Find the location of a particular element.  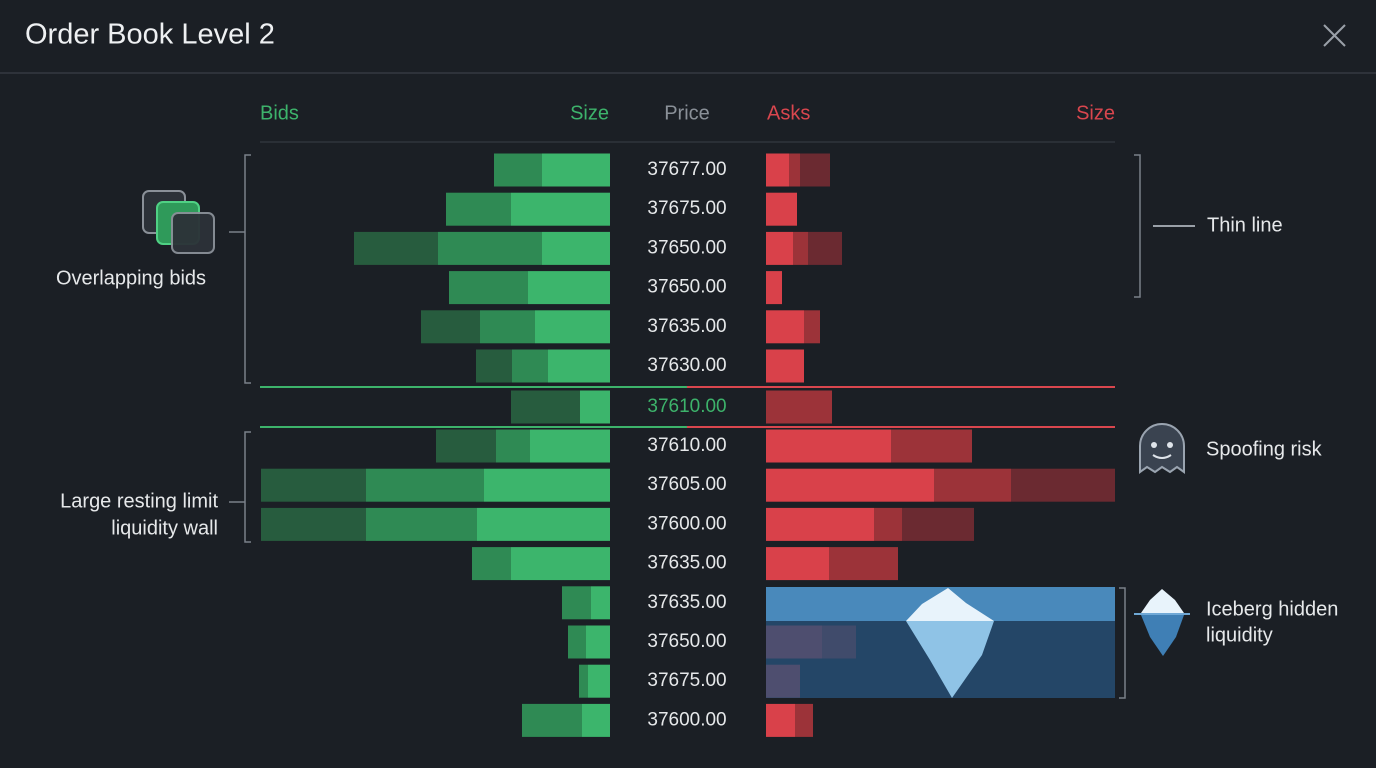

close-button is located at coordinates (1334, 35).